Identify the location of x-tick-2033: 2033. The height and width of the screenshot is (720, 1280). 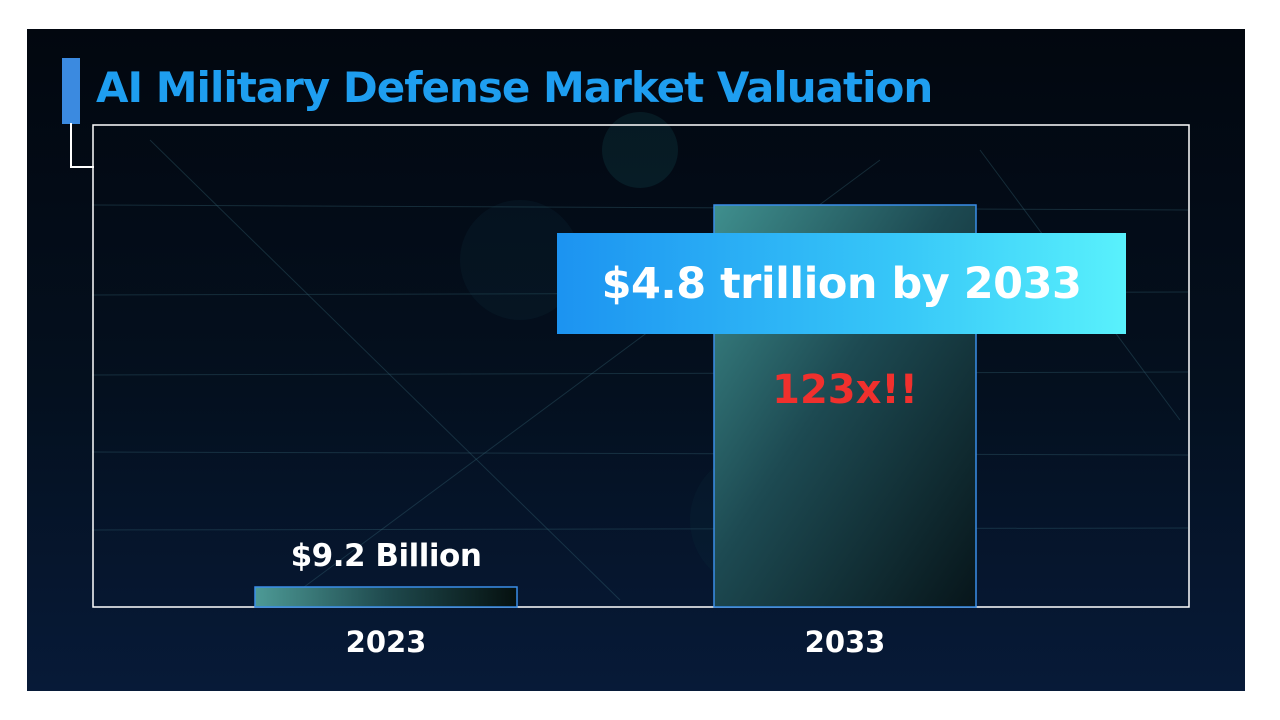
(845, 642).